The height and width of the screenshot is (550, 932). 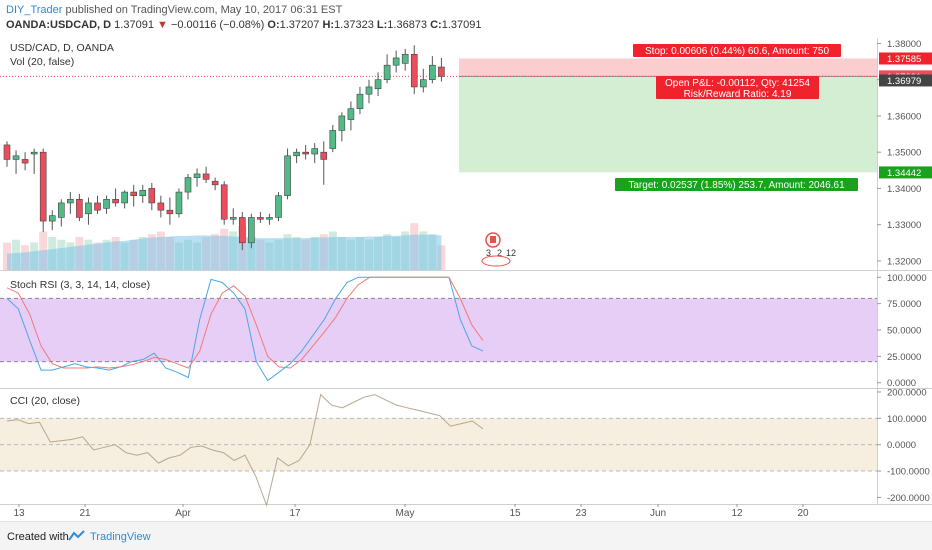 I want to click on pane-title: CCI (20, close), so click(x=45, y=401).